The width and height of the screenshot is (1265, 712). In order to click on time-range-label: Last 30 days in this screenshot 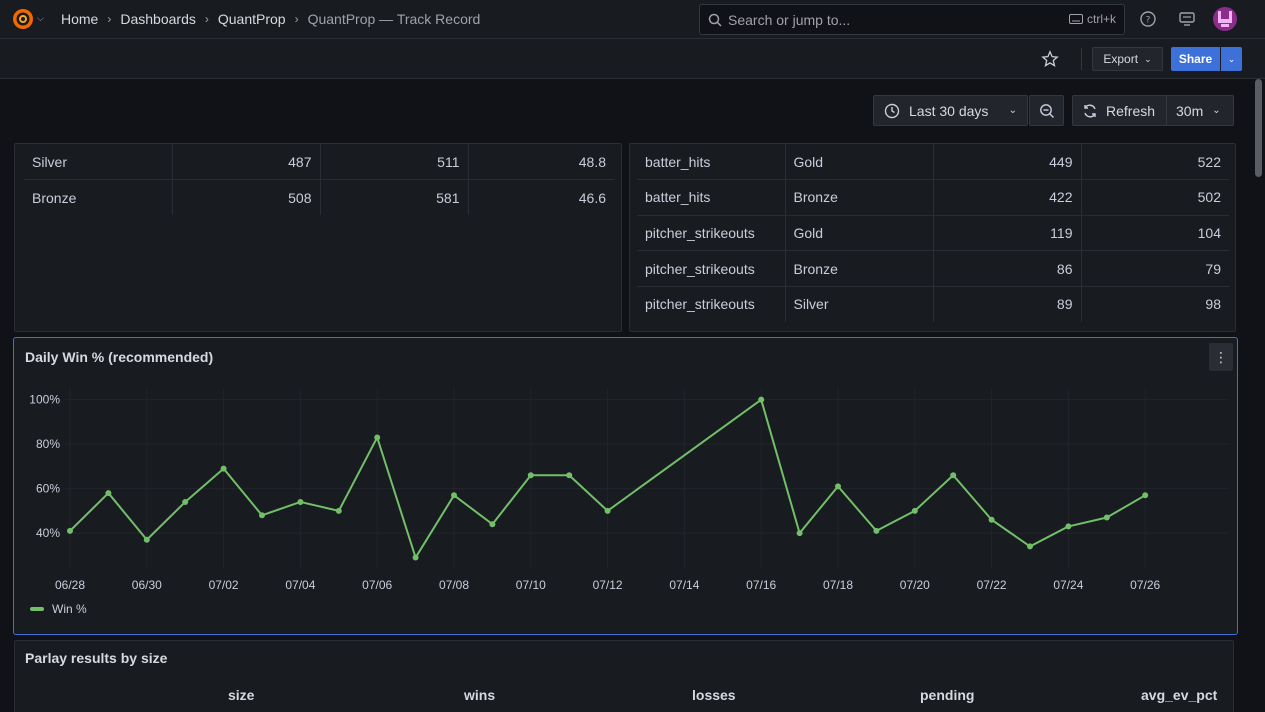, I will do `click(949, 110)`.